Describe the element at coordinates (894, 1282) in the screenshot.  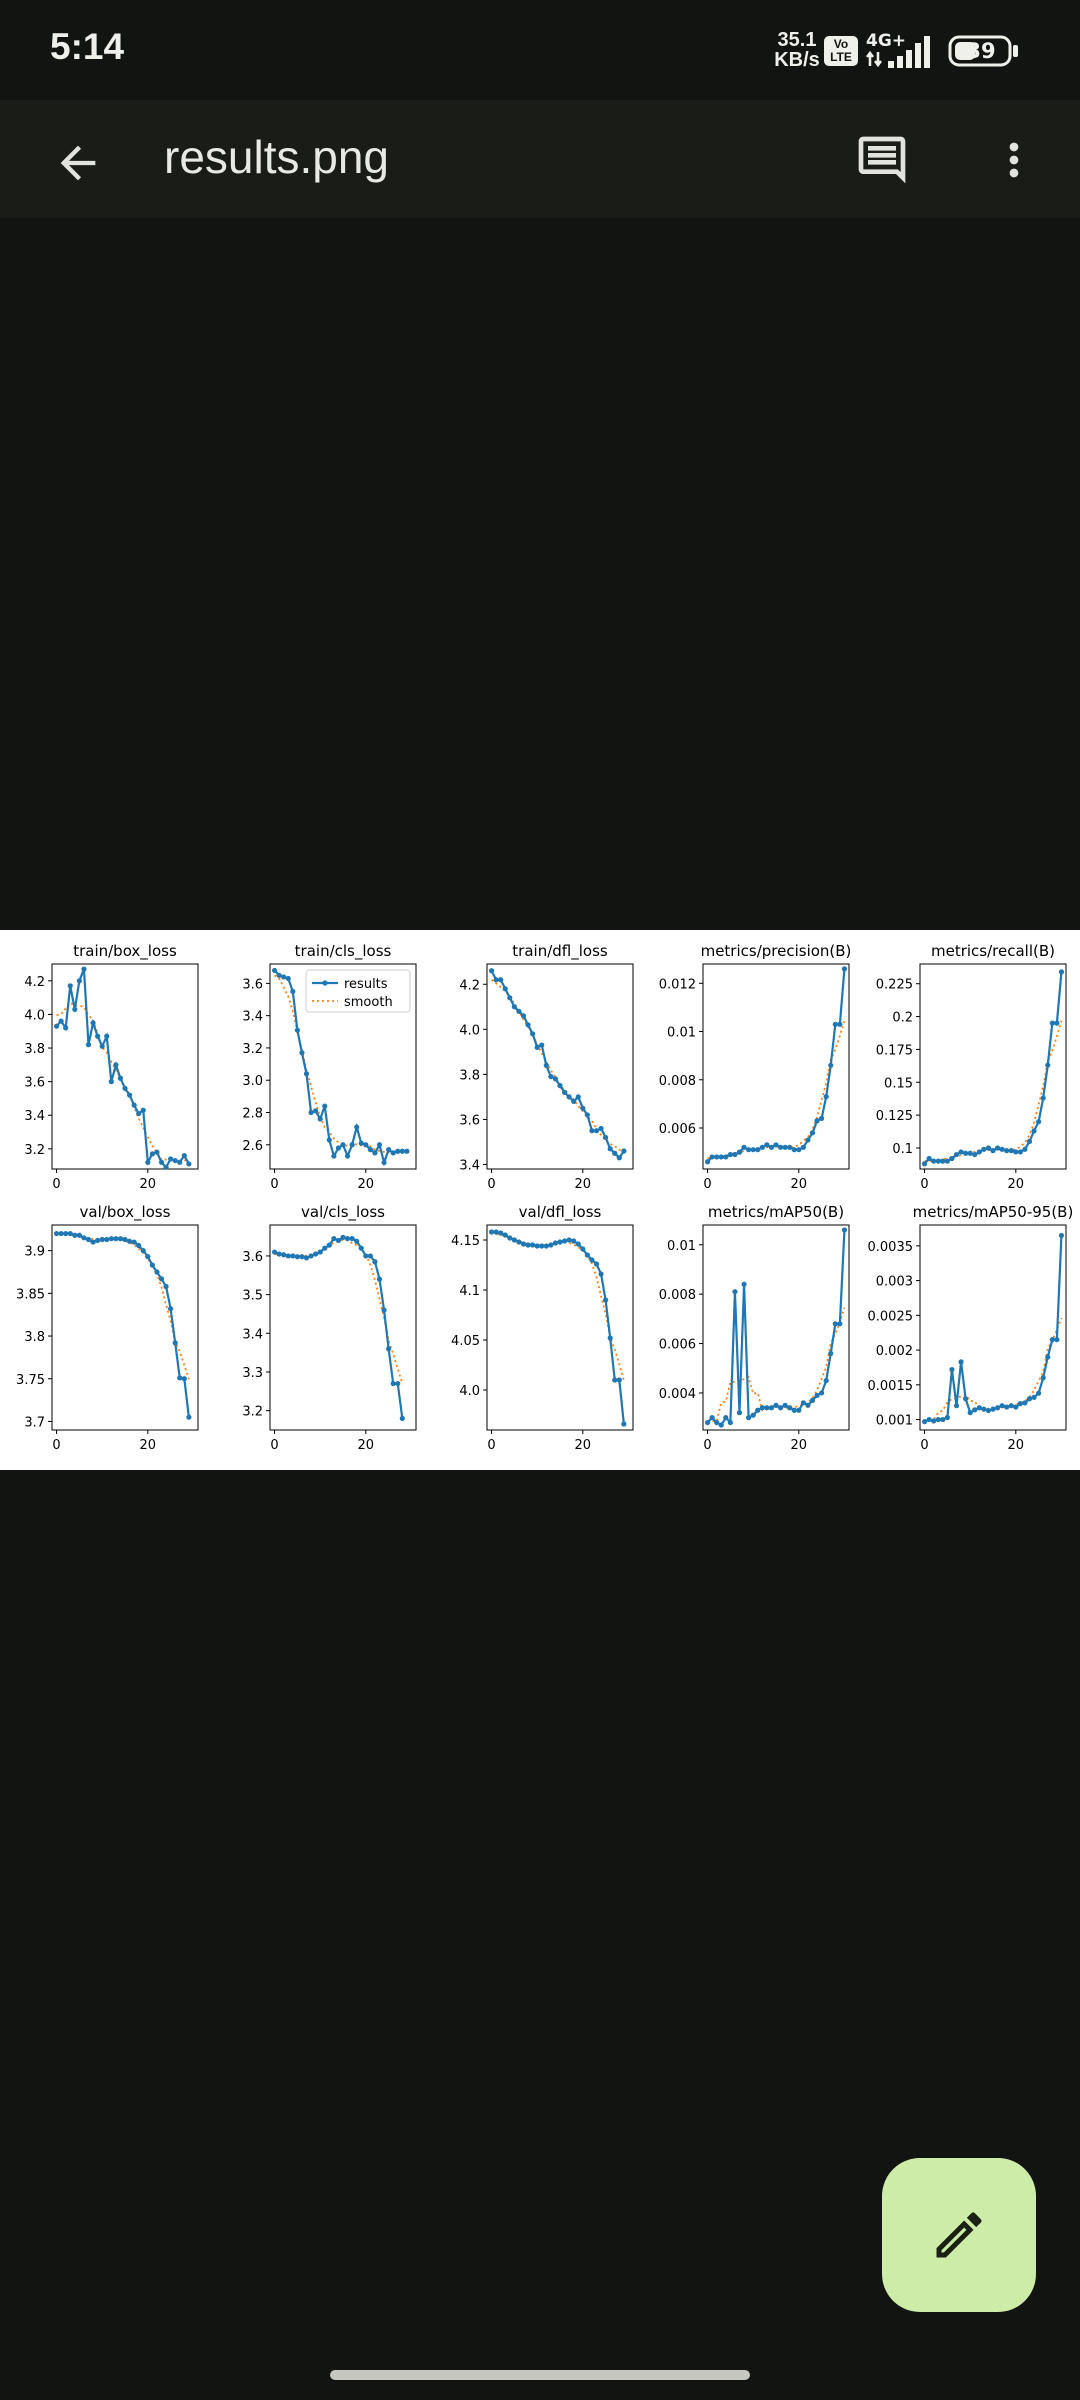
I see `y-tick-label: 0.003` at that location.